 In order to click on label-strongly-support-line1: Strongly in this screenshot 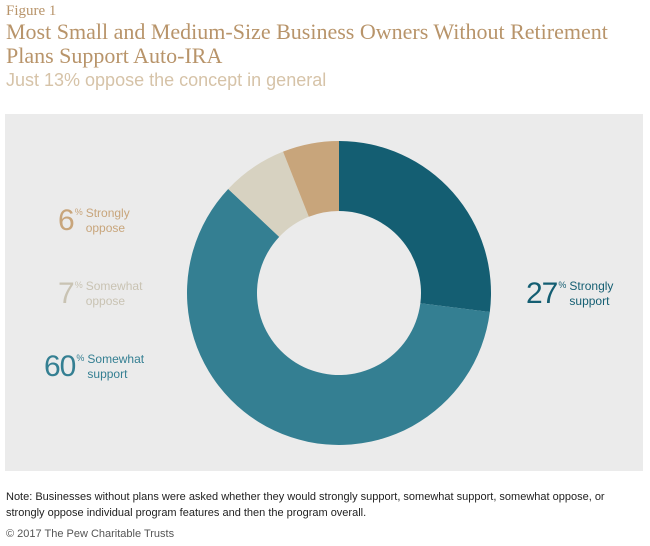, I will do `click(591, 286)`.